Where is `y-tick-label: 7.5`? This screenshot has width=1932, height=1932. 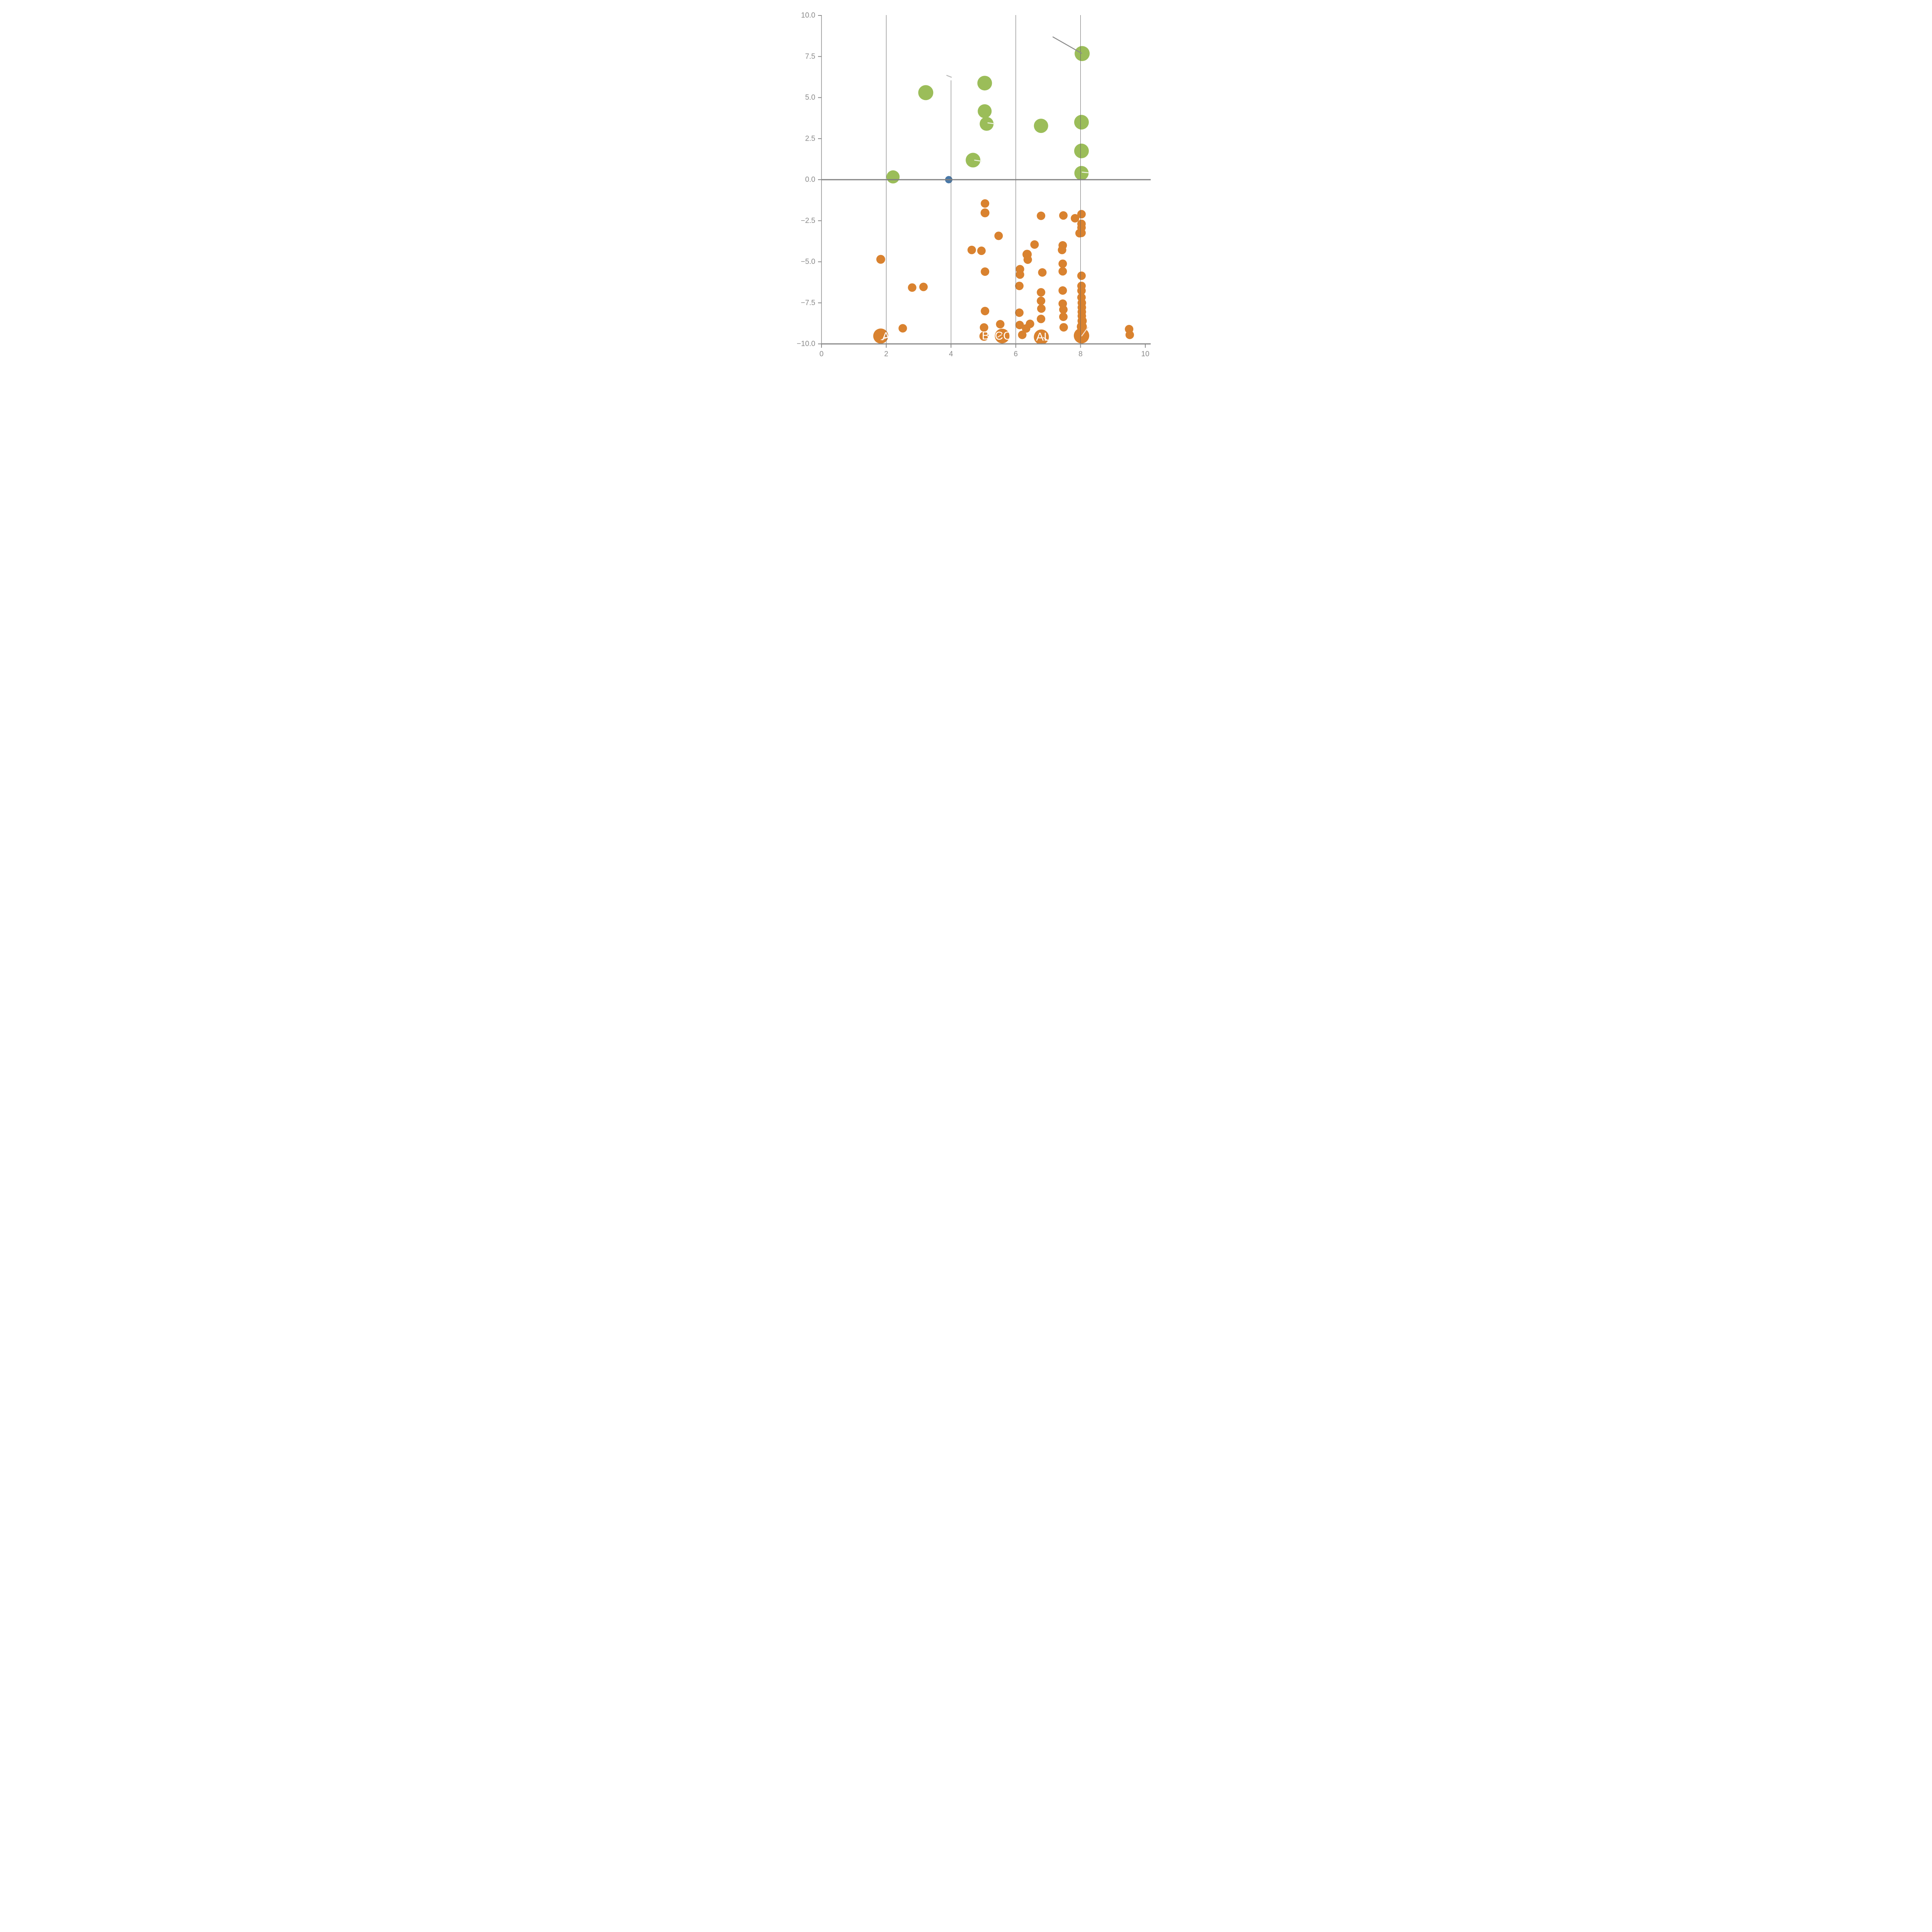
y-tick-label: 7.5 is located at coordinates (810, 57).